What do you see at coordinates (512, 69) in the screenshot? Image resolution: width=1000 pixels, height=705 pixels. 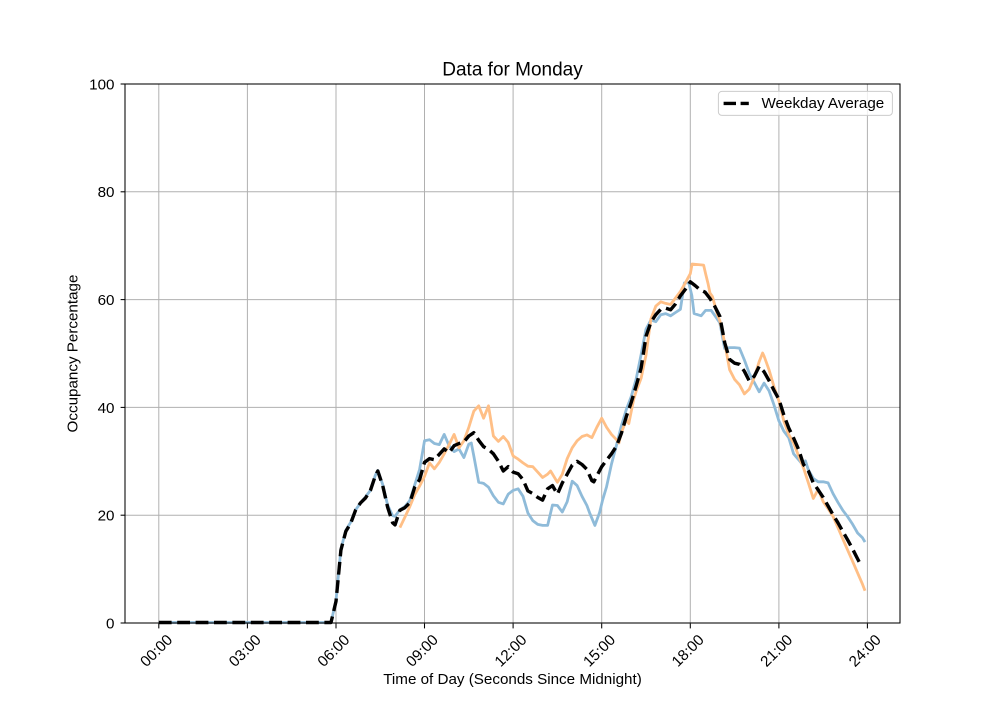 I see `svg-text: Data for Monday` at bounding box center [512, 69].